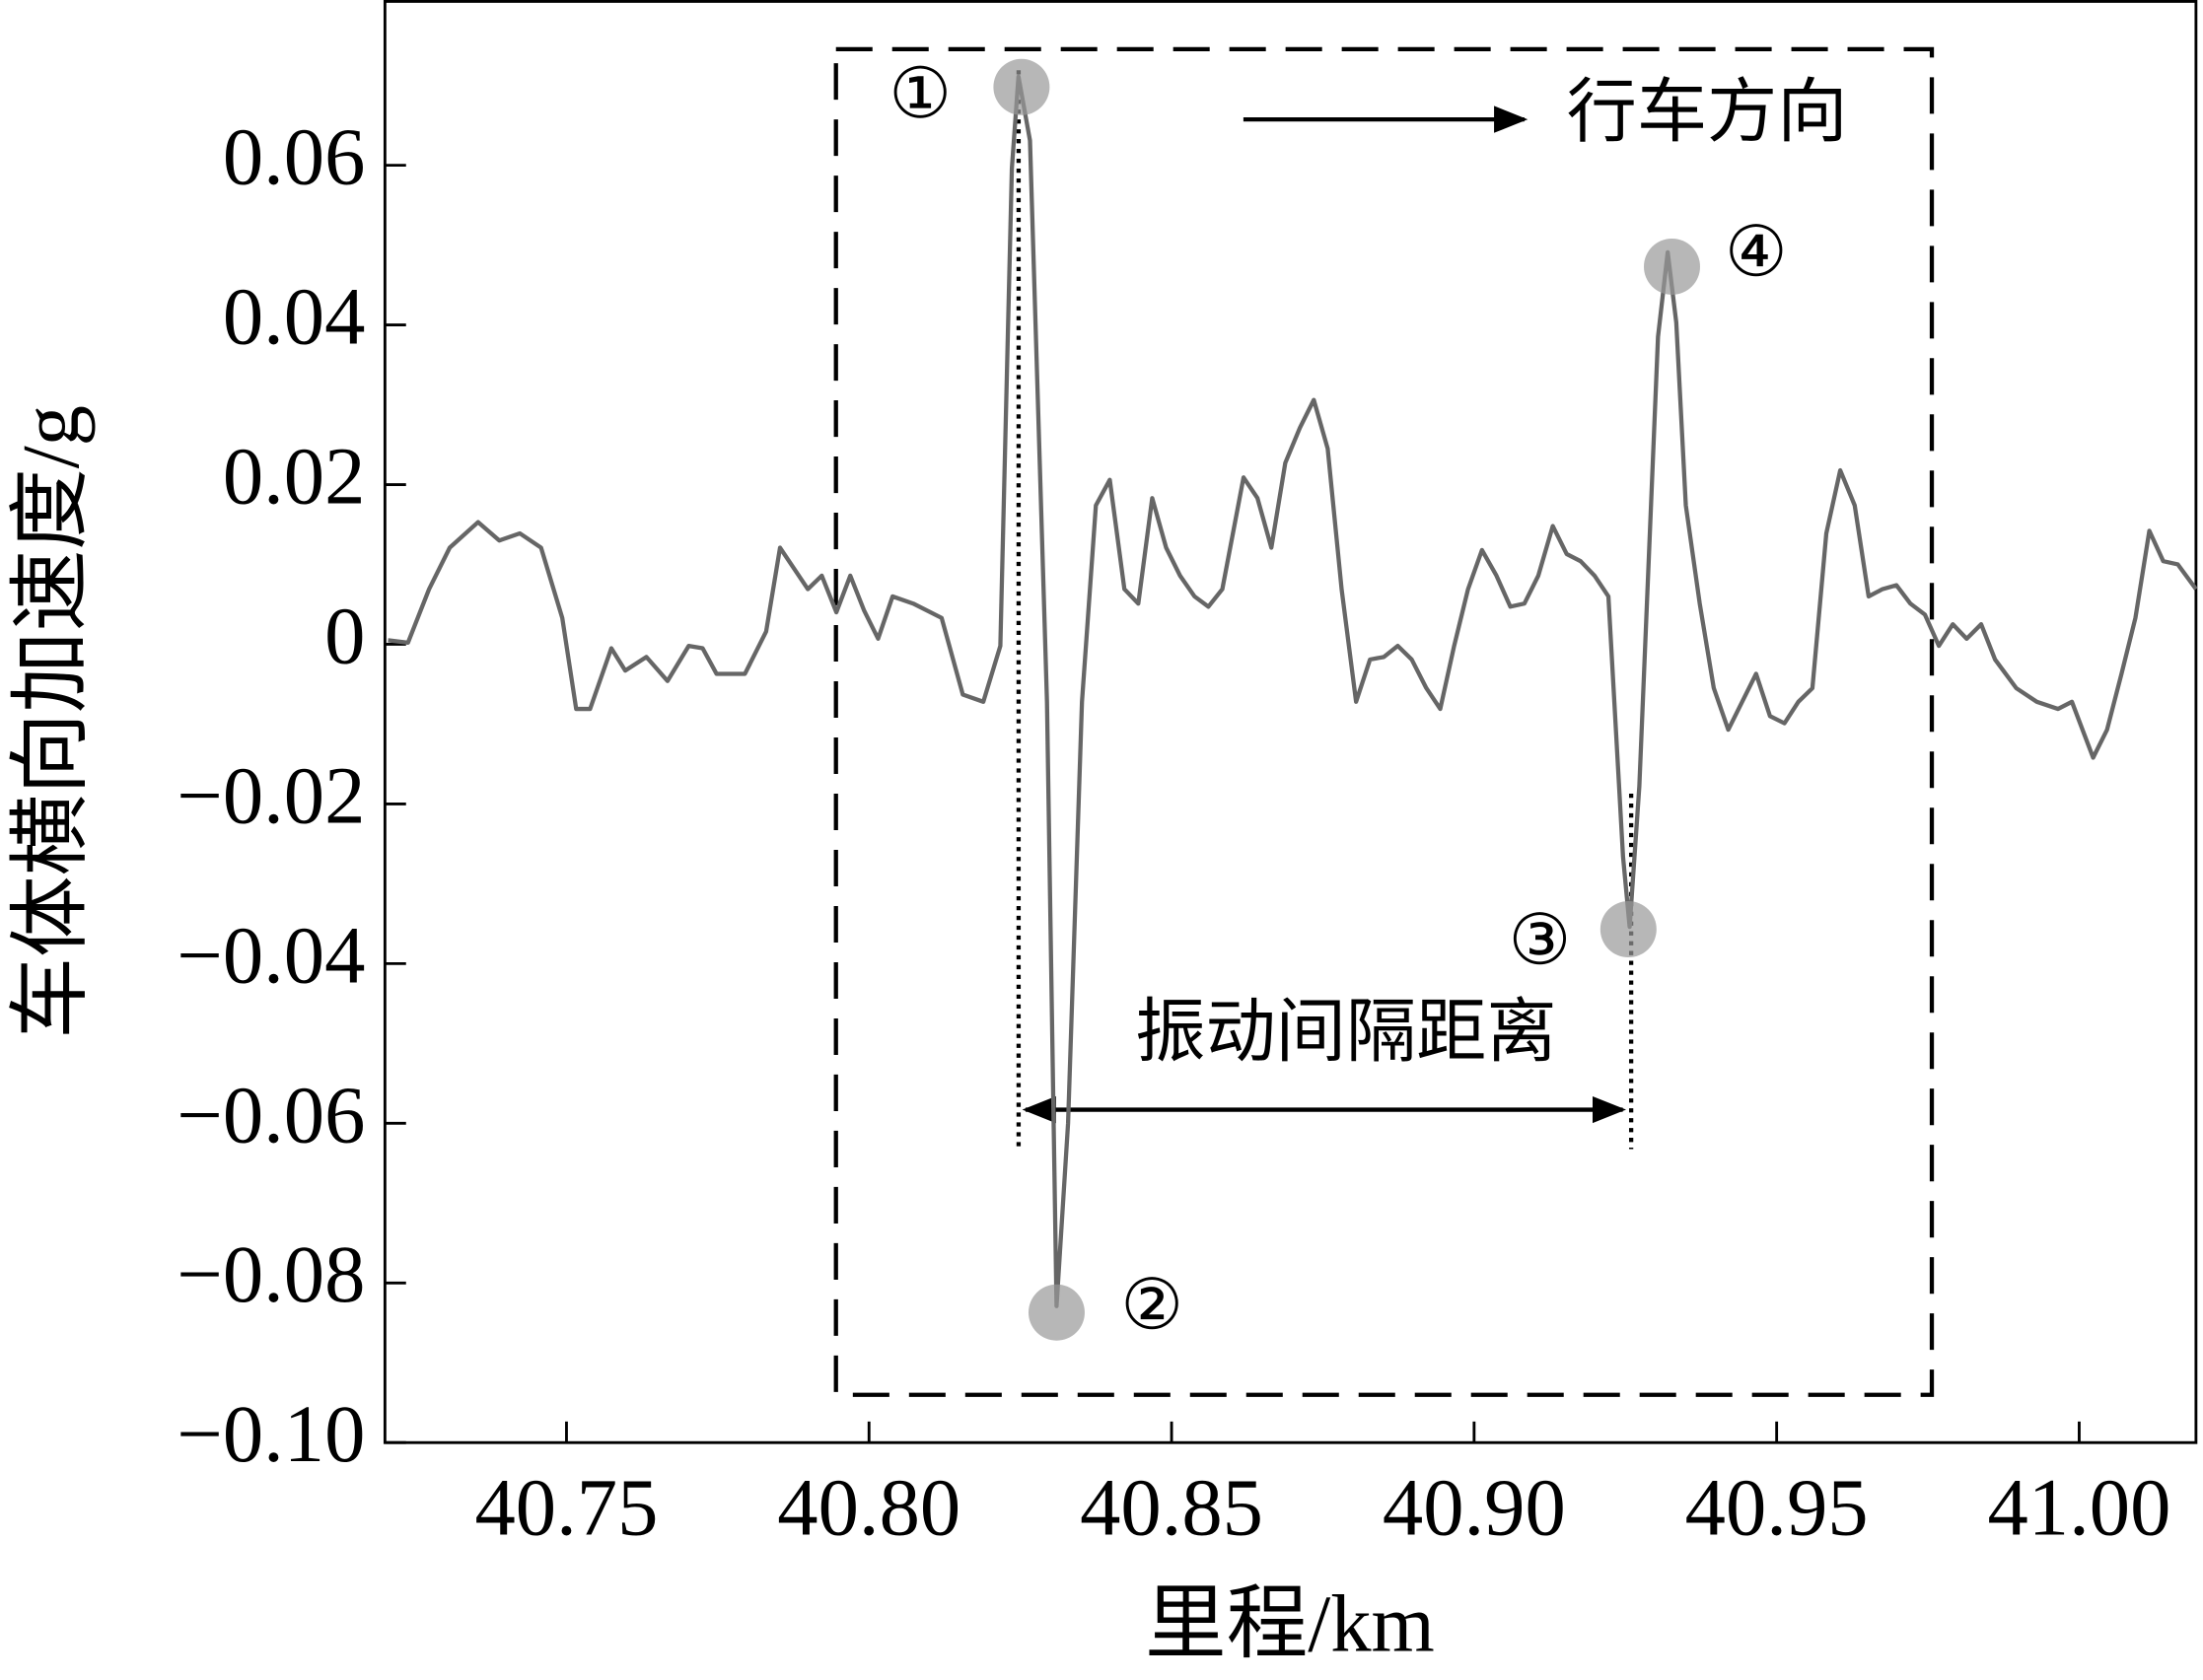 This screenshot has height=1680, width=2203. I want to click on x-tick-label: 40.85, so click(1172, 1506).